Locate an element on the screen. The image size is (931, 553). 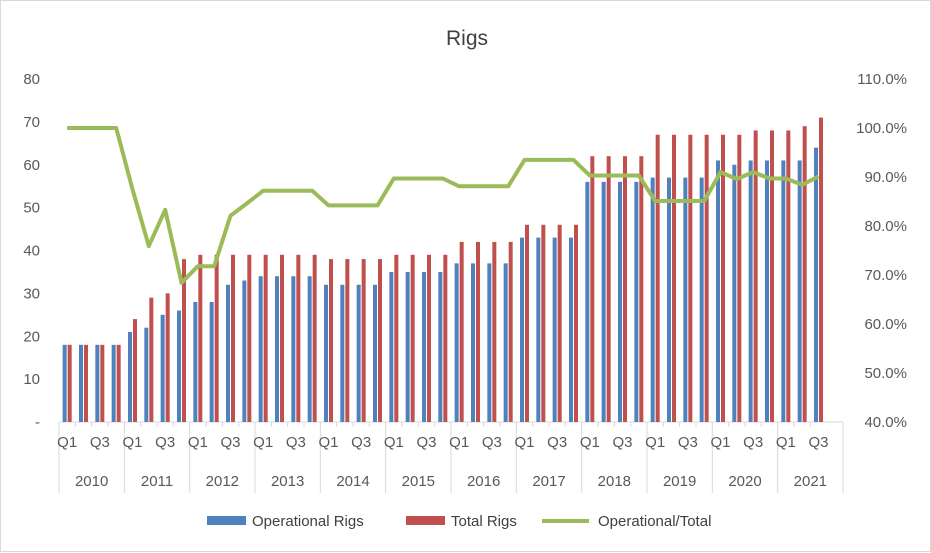
y2-tick-label: 80.0% is located at coordinates (885, 226).